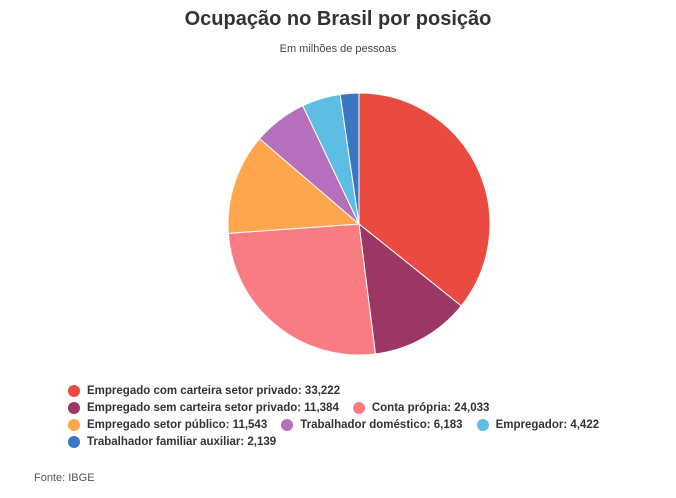  I want to click on legend-item: Trabalhador doméstico: 6,183, so click(372, 424).